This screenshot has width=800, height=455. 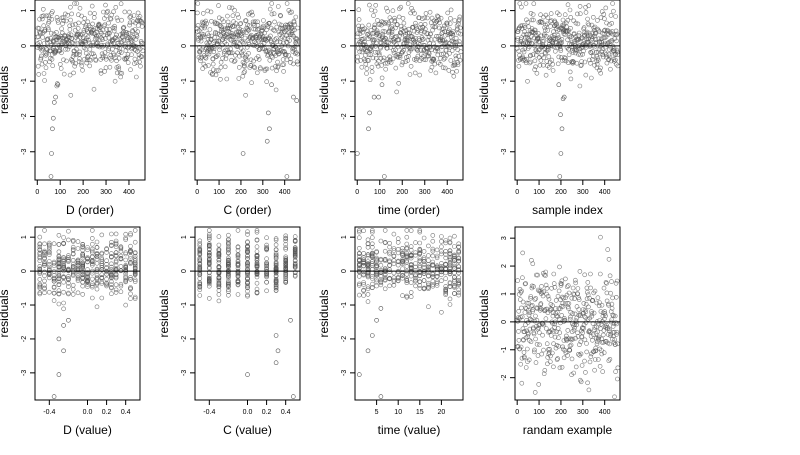 What do you see at coordinates (59, 339) in the screenshot?
I see `outlier-point` at bounding box center [59, 339].